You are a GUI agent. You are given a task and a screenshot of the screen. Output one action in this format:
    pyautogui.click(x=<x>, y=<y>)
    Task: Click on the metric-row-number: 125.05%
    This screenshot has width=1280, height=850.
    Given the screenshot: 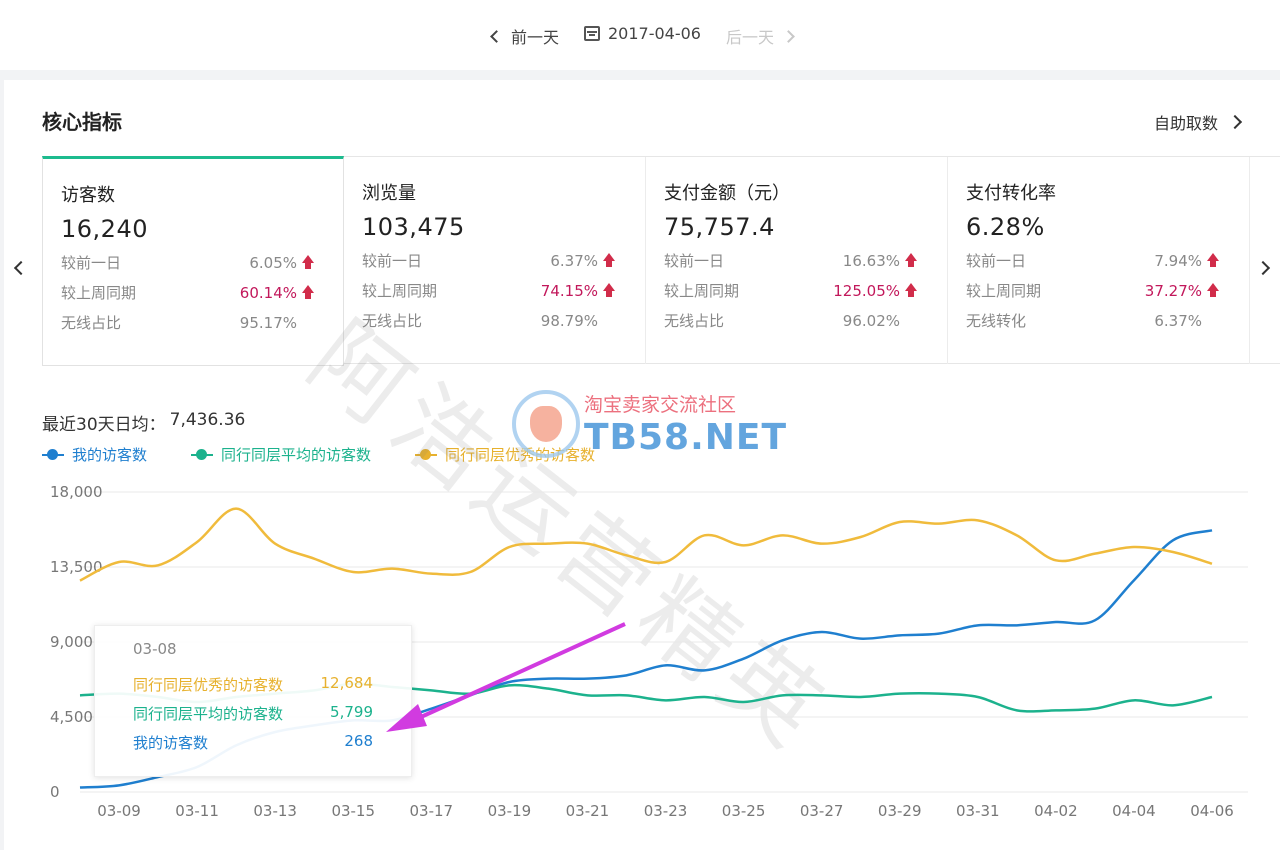 What is the action you would take?
    pyautogui.click(x=866, y=290)
    